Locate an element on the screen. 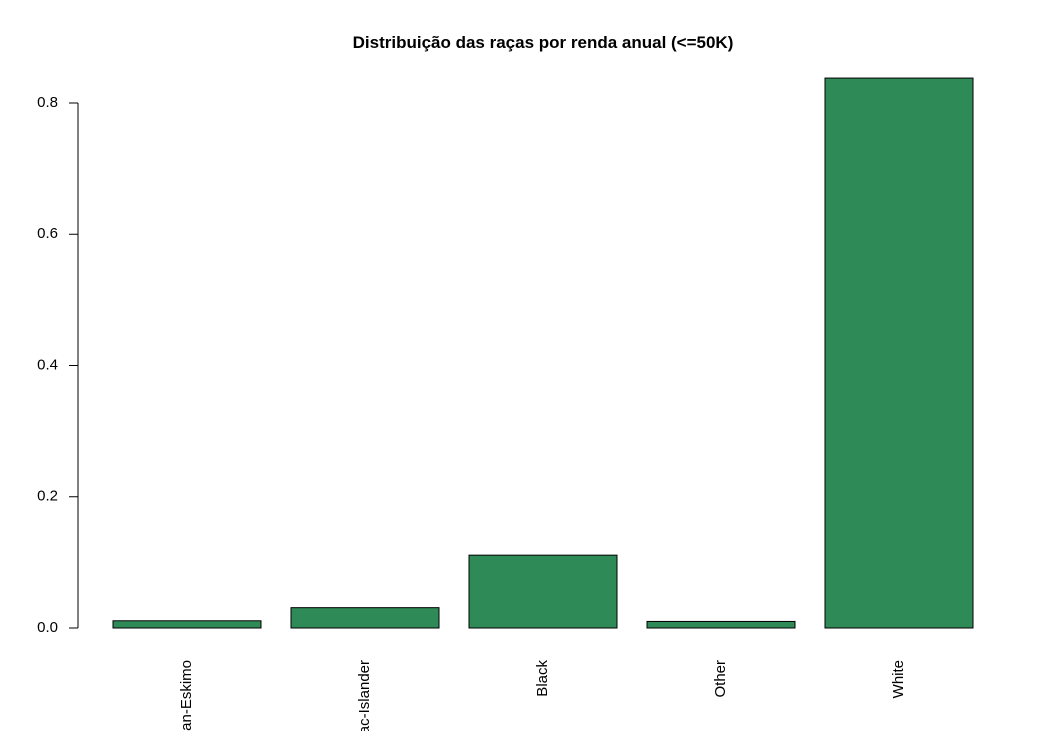 The image size is (1049, 736). y-tick-label: 0.8 is located at coordinates (47, 102).